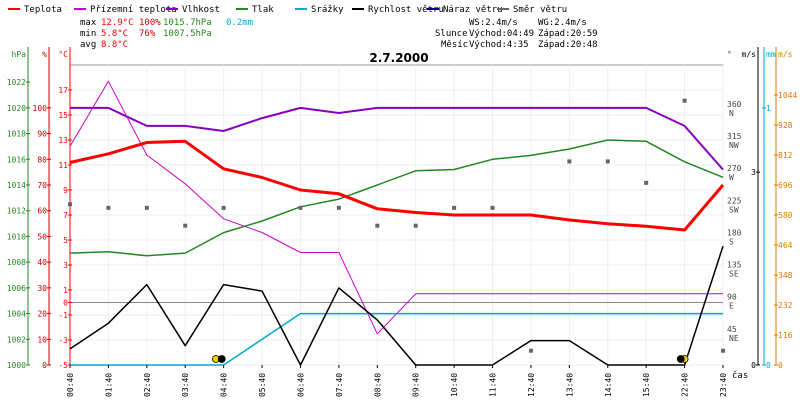 This screenshot has height=400, width=800. Describe the element at coordinates (63, 365) in the screenshot. I see `temperature-tick-label-0: -5` at that location.